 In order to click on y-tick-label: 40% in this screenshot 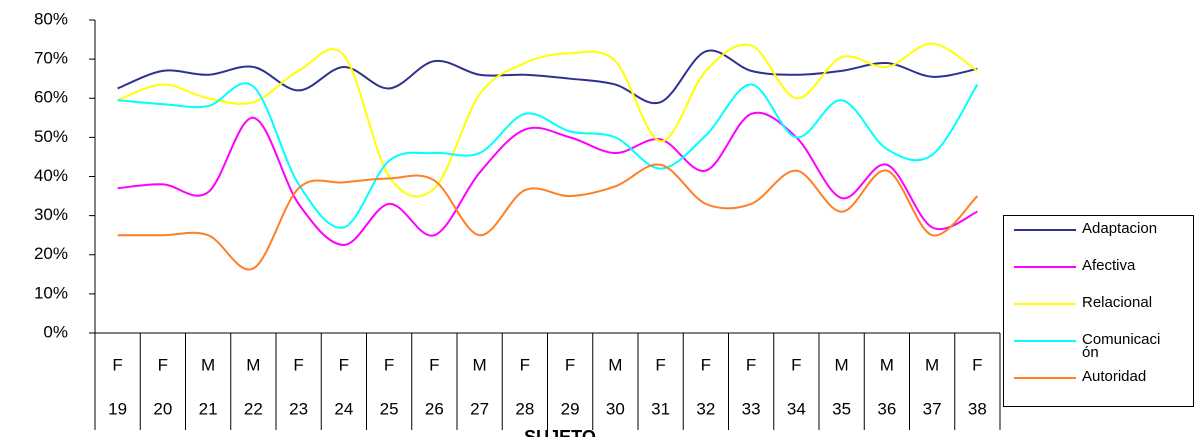, I will do `click(51, 175)`.